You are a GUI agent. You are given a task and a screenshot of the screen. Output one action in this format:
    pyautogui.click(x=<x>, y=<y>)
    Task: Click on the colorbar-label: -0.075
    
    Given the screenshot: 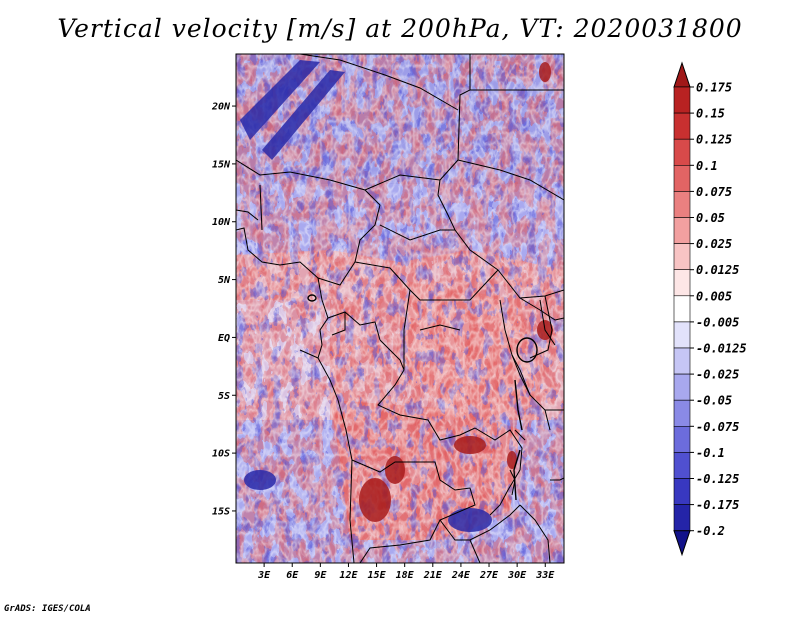 What is the action you would take?
    pyautogui.click(x=717, y=427)
    